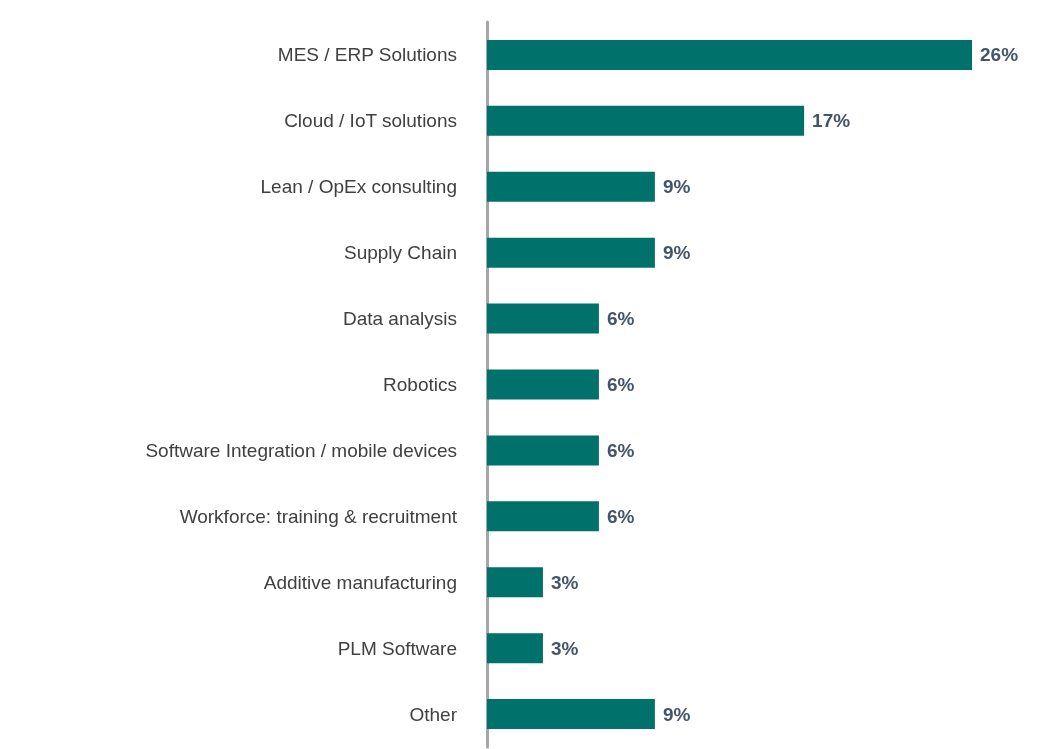 The height and width of the screenshot is (749, 1046). What do you see at coordinates (399, 319) in the screenshot?
I see `y-tick-label: Data analysis` at bounding box center [399, 319].